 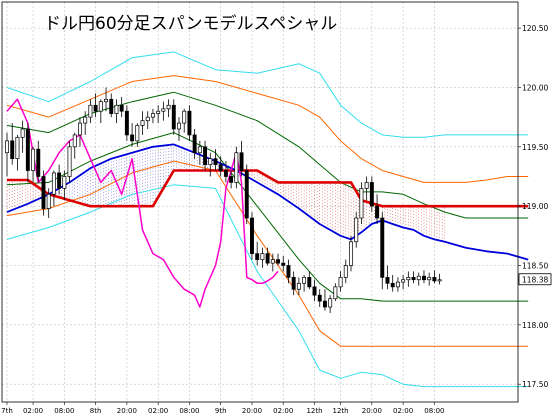 What do you see at coordinates (535, 384) in the screenshot?
I see `y-tick-label: 117.50` at bounding box center [535, 384].